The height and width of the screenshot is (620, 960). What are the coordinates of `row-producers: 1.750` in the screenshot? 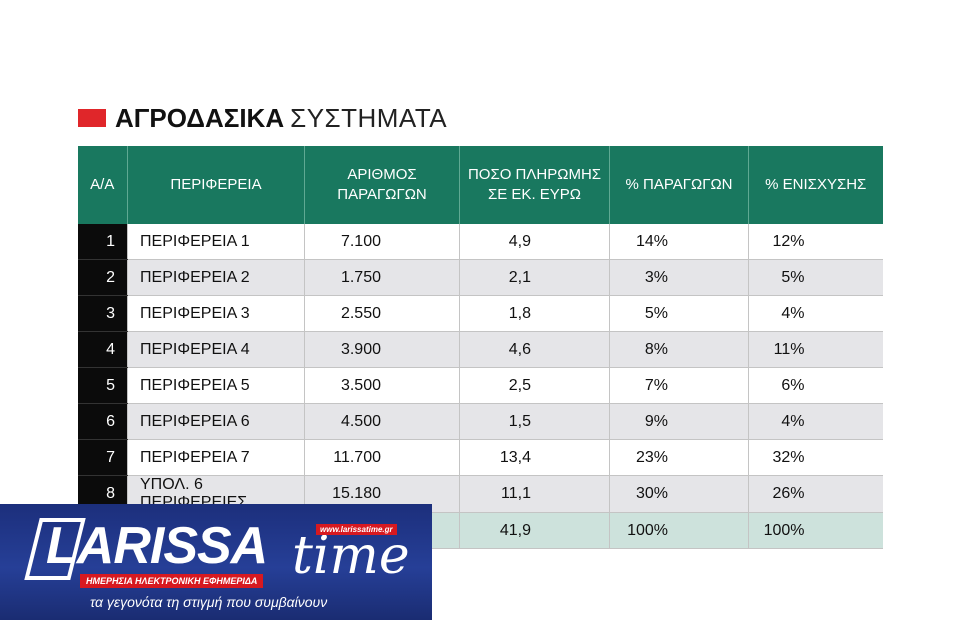 It's located at (382, 277).